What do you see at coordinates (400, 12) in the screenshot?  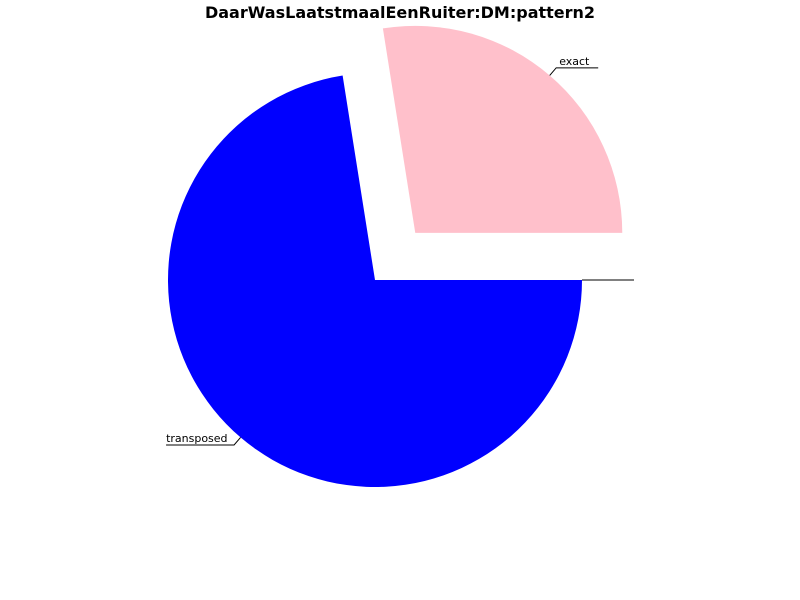 I see `chart-title: DaarWasLaatstmaalEenRuiter:DM:pattern2` at bounding box center [400, 12].